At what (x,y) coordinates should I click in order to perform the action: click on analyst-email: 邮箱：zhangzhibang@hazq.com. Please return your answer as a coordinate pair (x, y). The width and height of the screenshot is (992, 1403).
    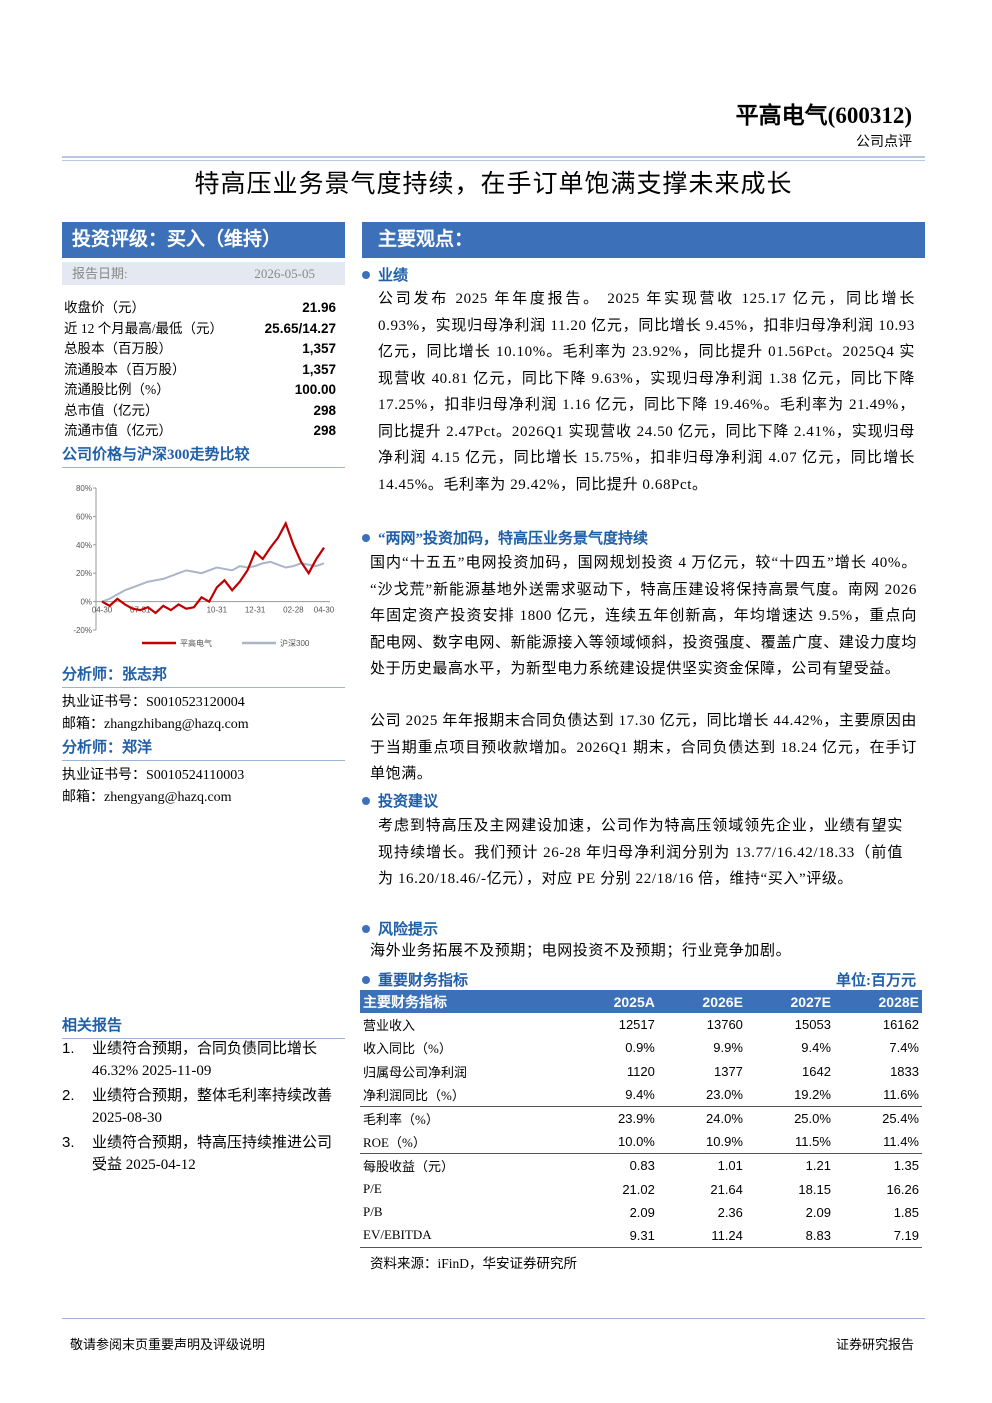
    Looking at the image, I should click on (155, 724).